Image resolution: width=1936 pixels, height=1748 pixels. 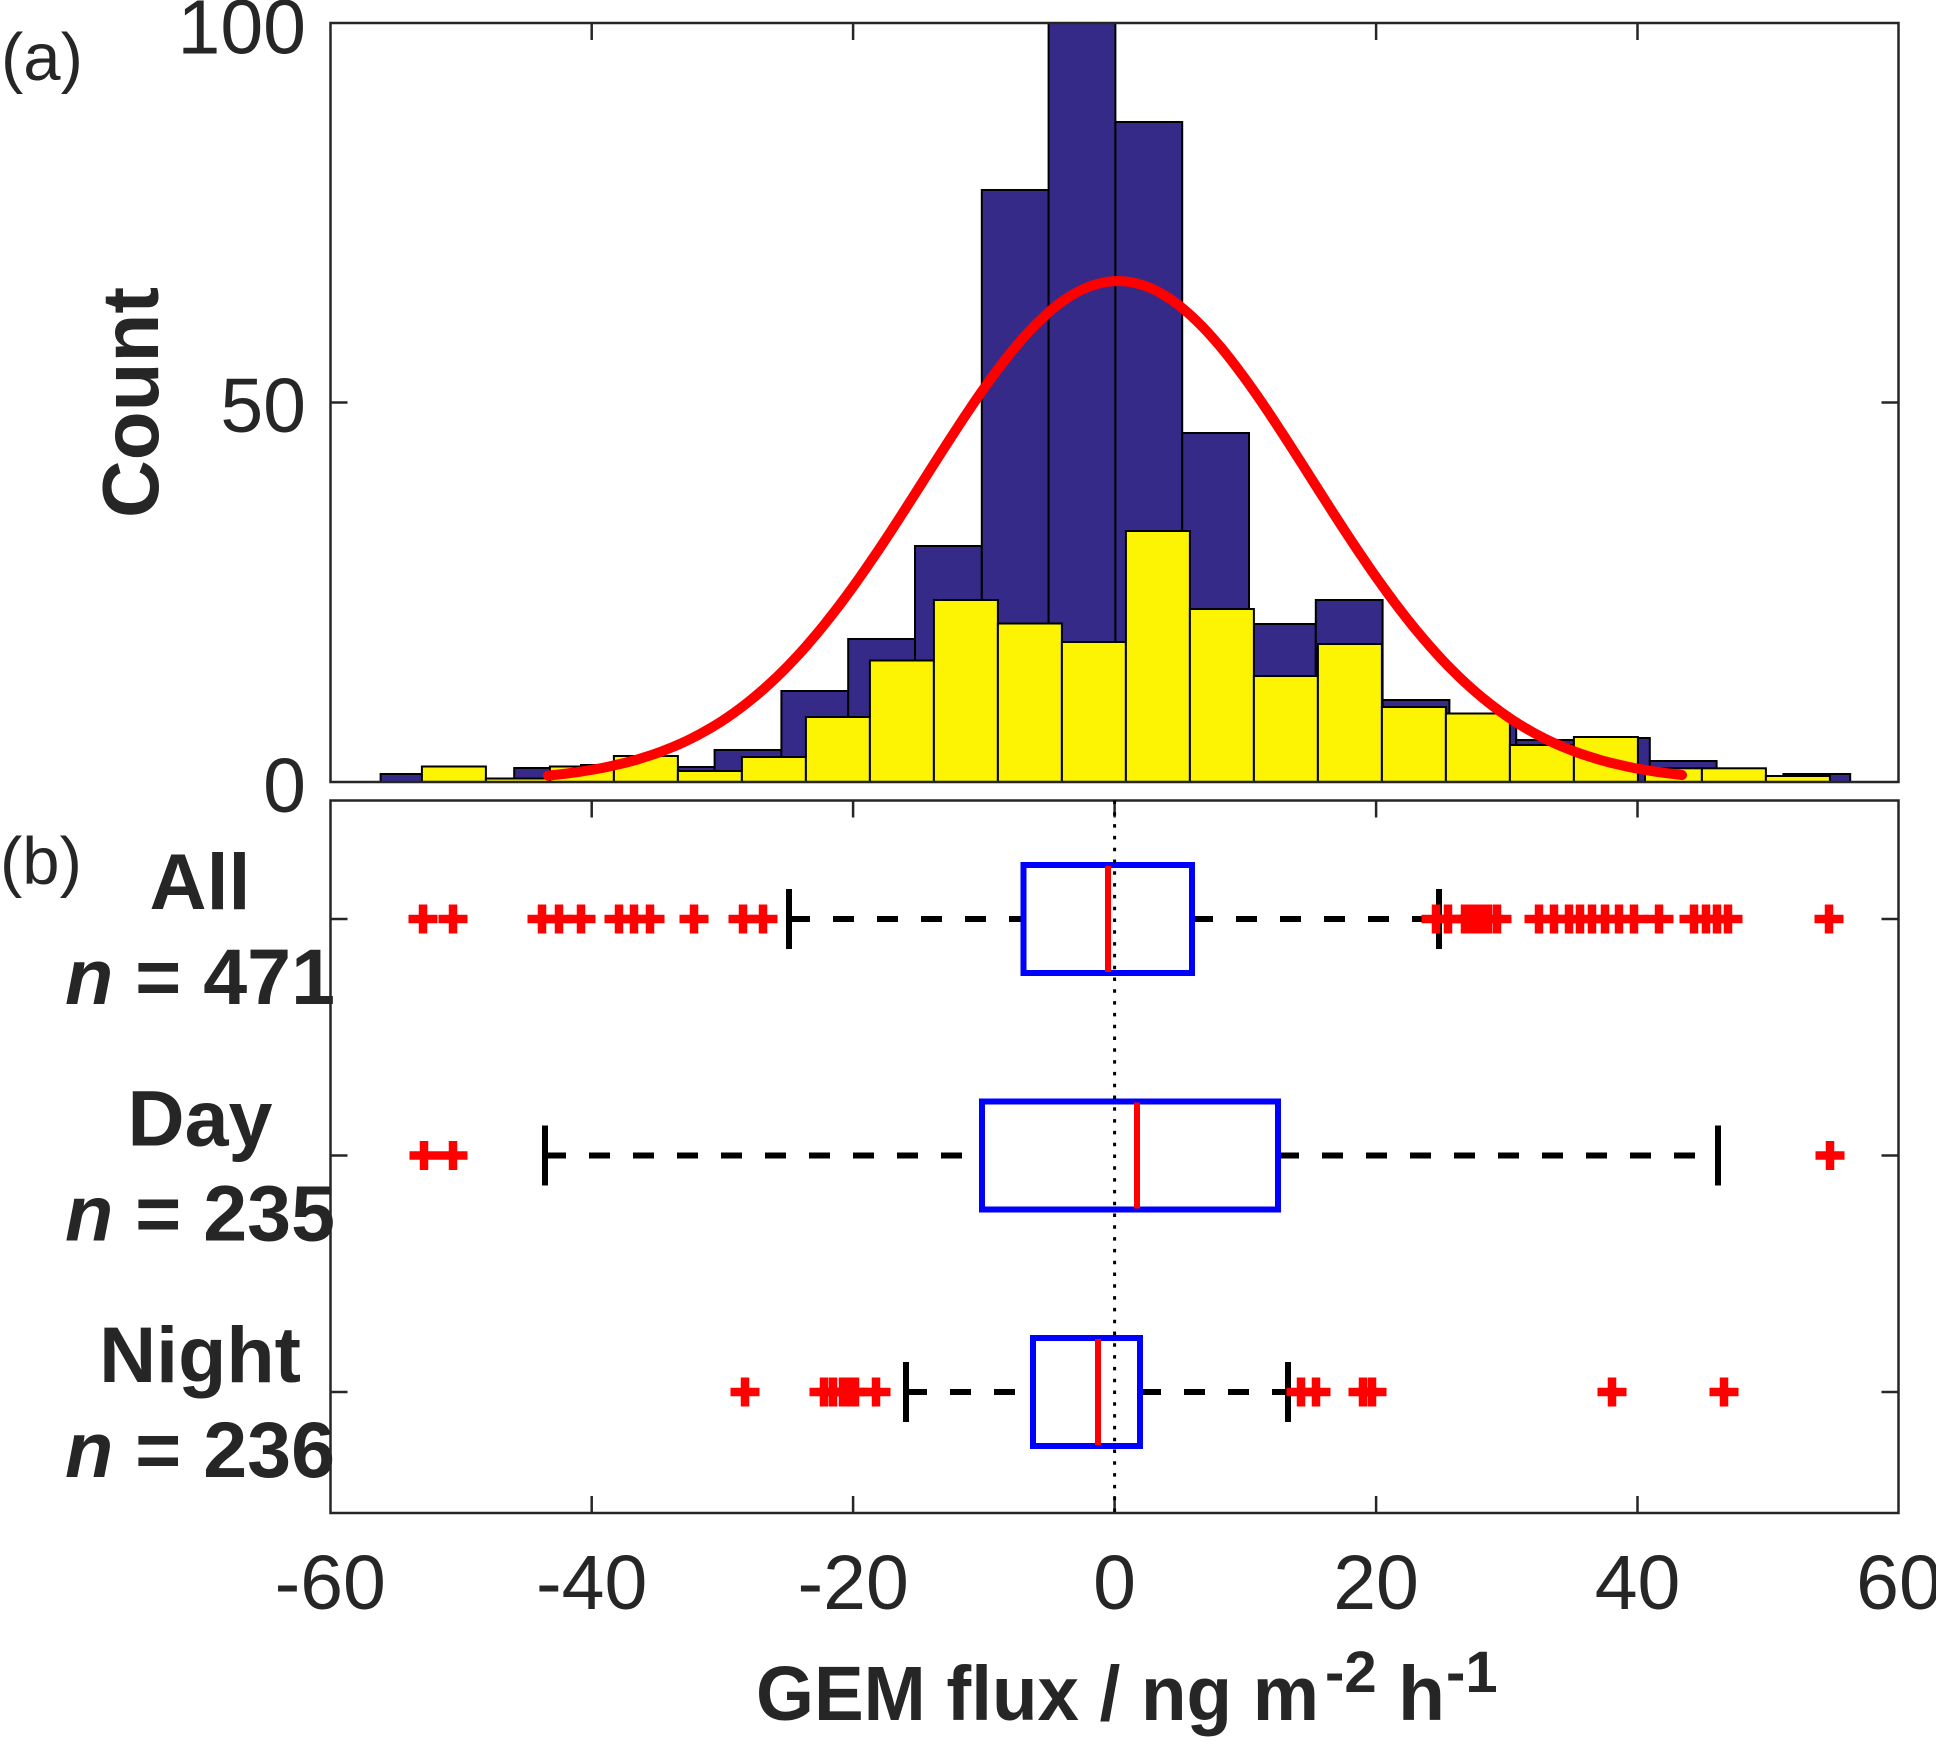 I want to click on svg-text: 40, so click(x=1638, y=1583).